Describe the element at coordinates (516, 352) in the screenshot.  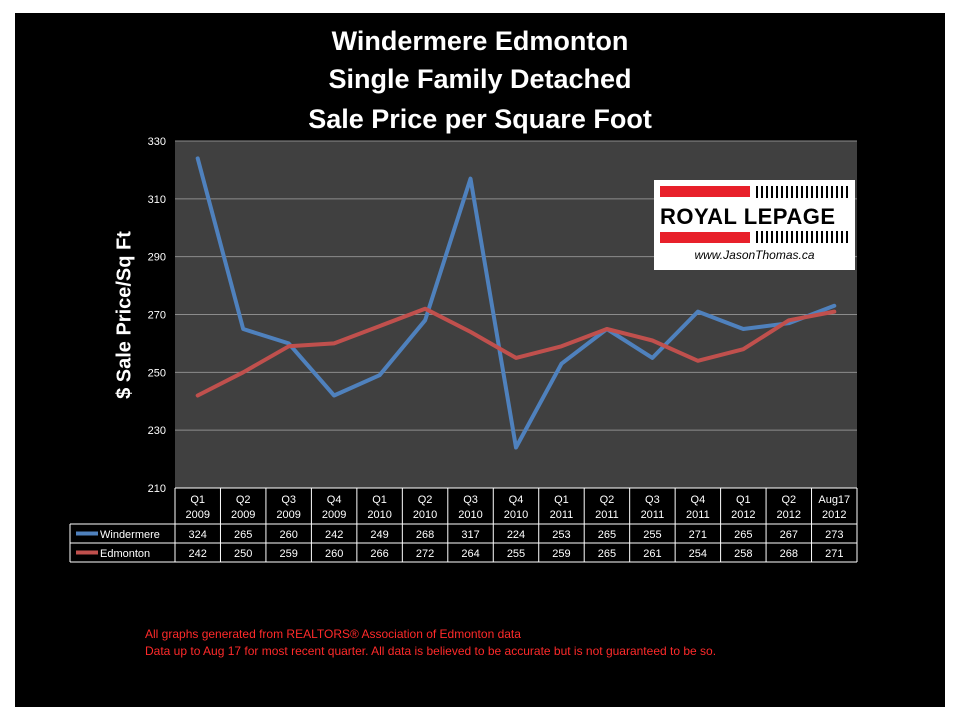
I see `series-line-edmonton` at that location.